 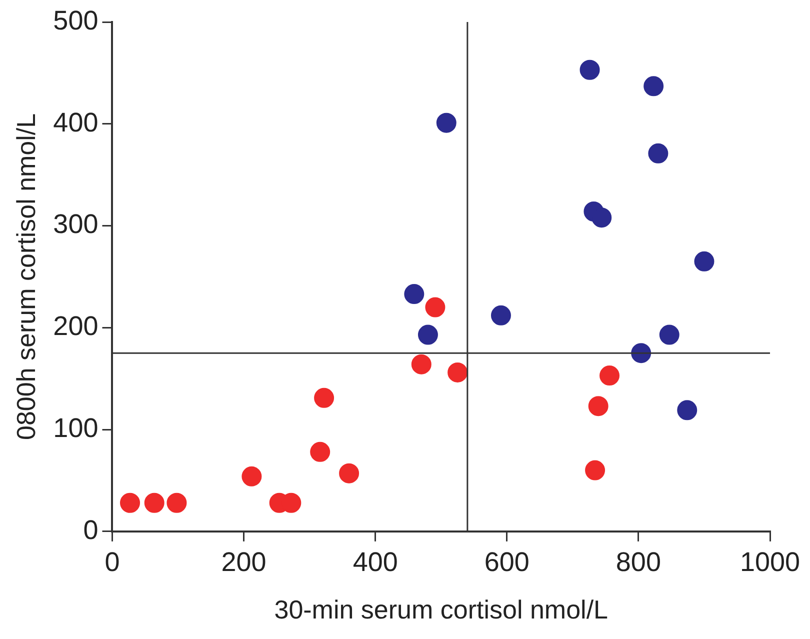 I want to click on x-tick-label: 0, so click(x=112, y=562).